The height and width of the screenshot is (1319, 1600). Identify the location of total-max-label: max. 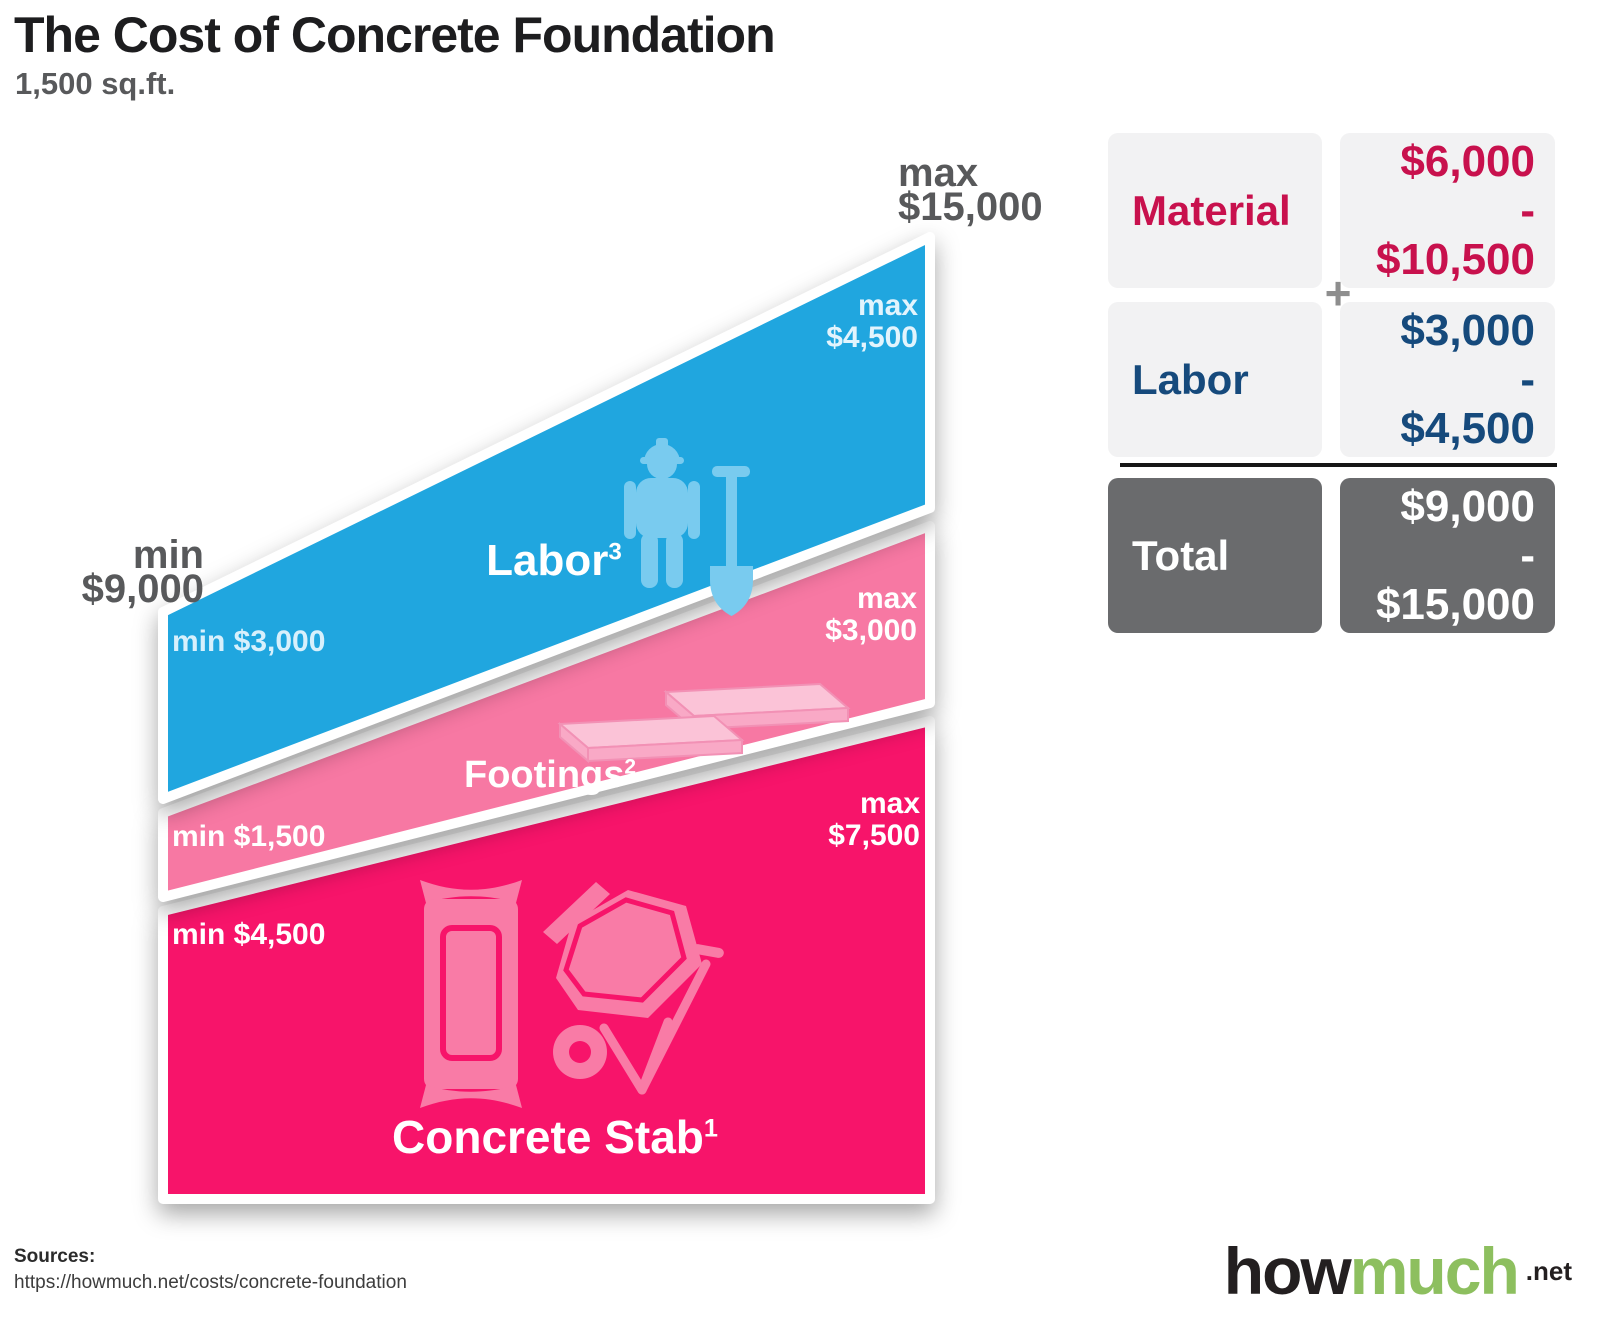
(938, 173).